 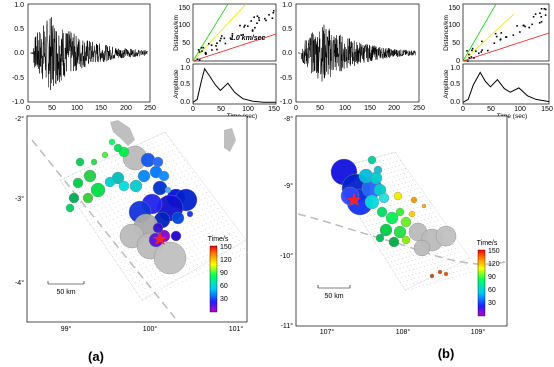 I want to click on panel-b-aftershock, so click(x=440, y=272).